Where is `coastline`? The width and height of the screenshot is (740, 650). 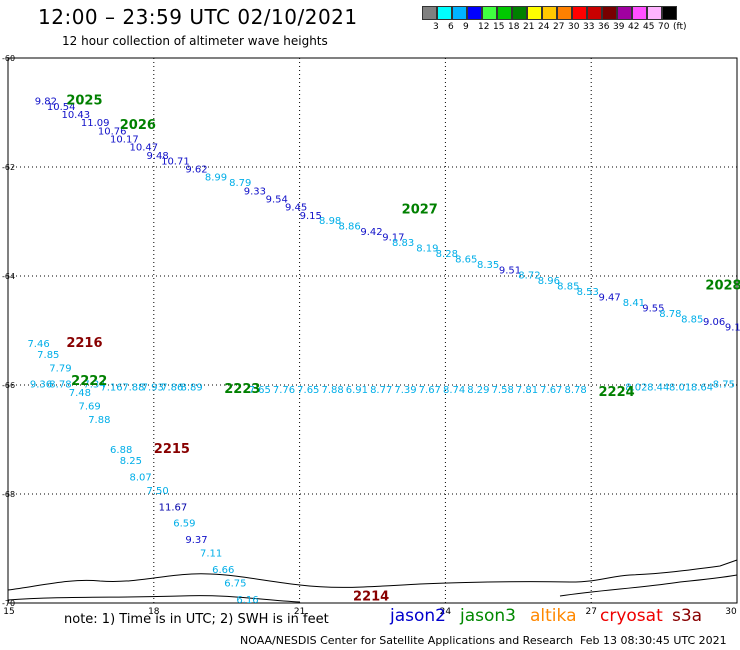 coastline is located at coordinates (372, 575).